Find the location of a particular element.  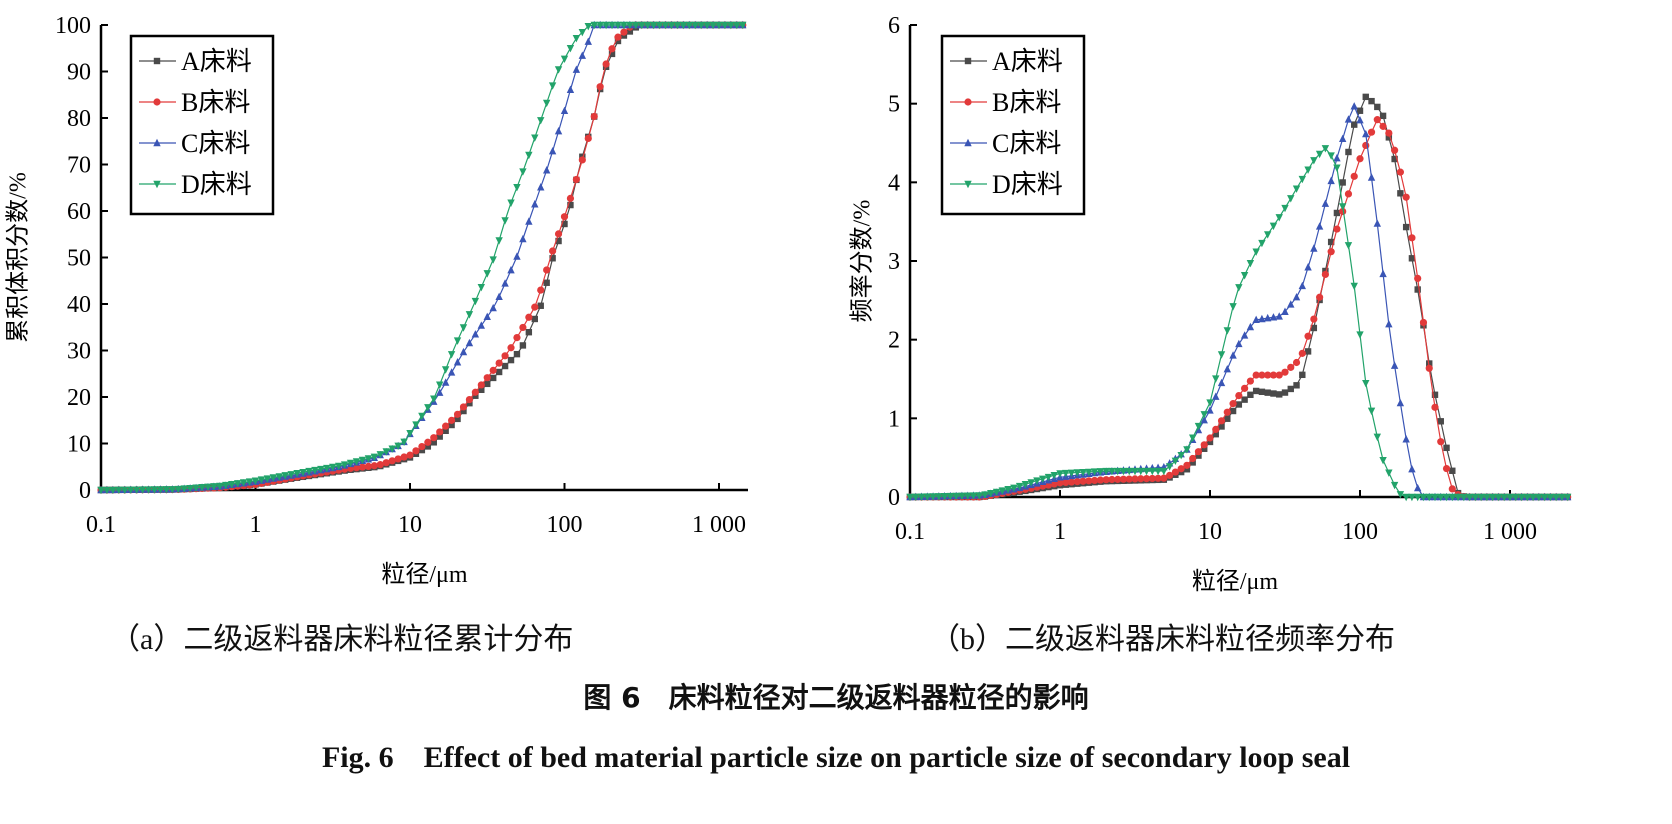

y-tick-label: 6 is located at coordinates (894, 26).